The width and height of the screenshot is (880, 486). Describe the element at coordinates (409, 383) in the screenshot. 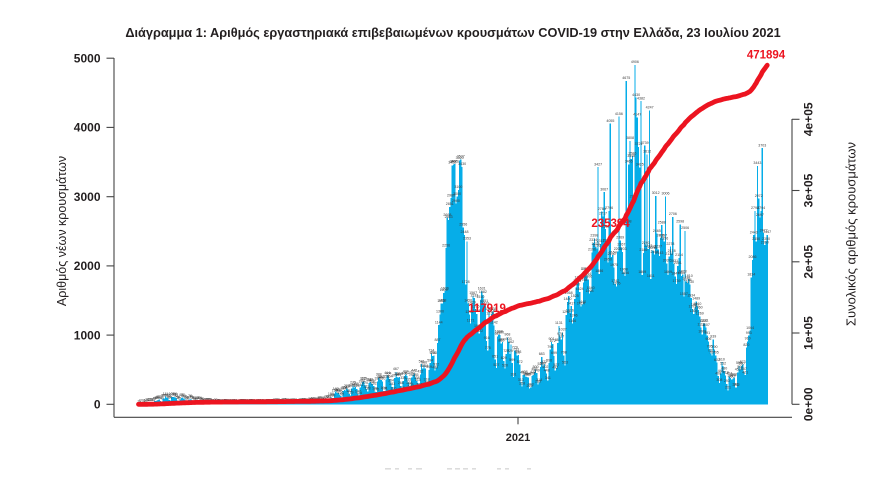

I see `svg-text: 268` at that location.